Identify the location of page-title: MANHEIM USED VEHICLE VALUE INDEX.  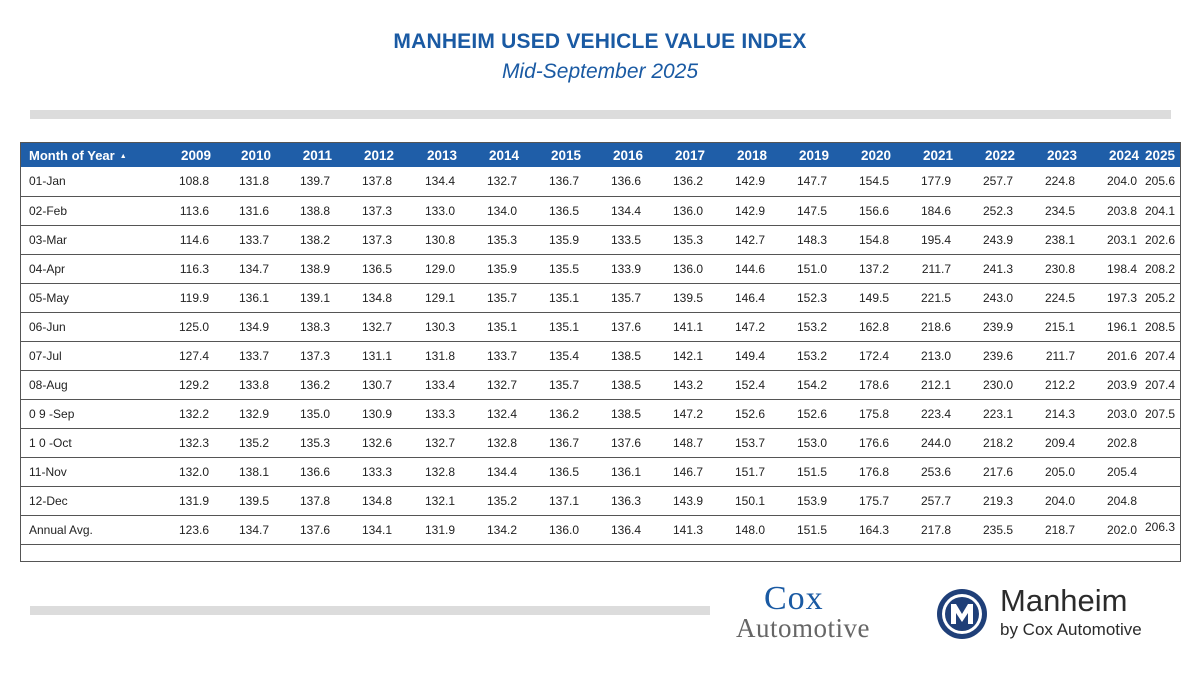
(600, 41).